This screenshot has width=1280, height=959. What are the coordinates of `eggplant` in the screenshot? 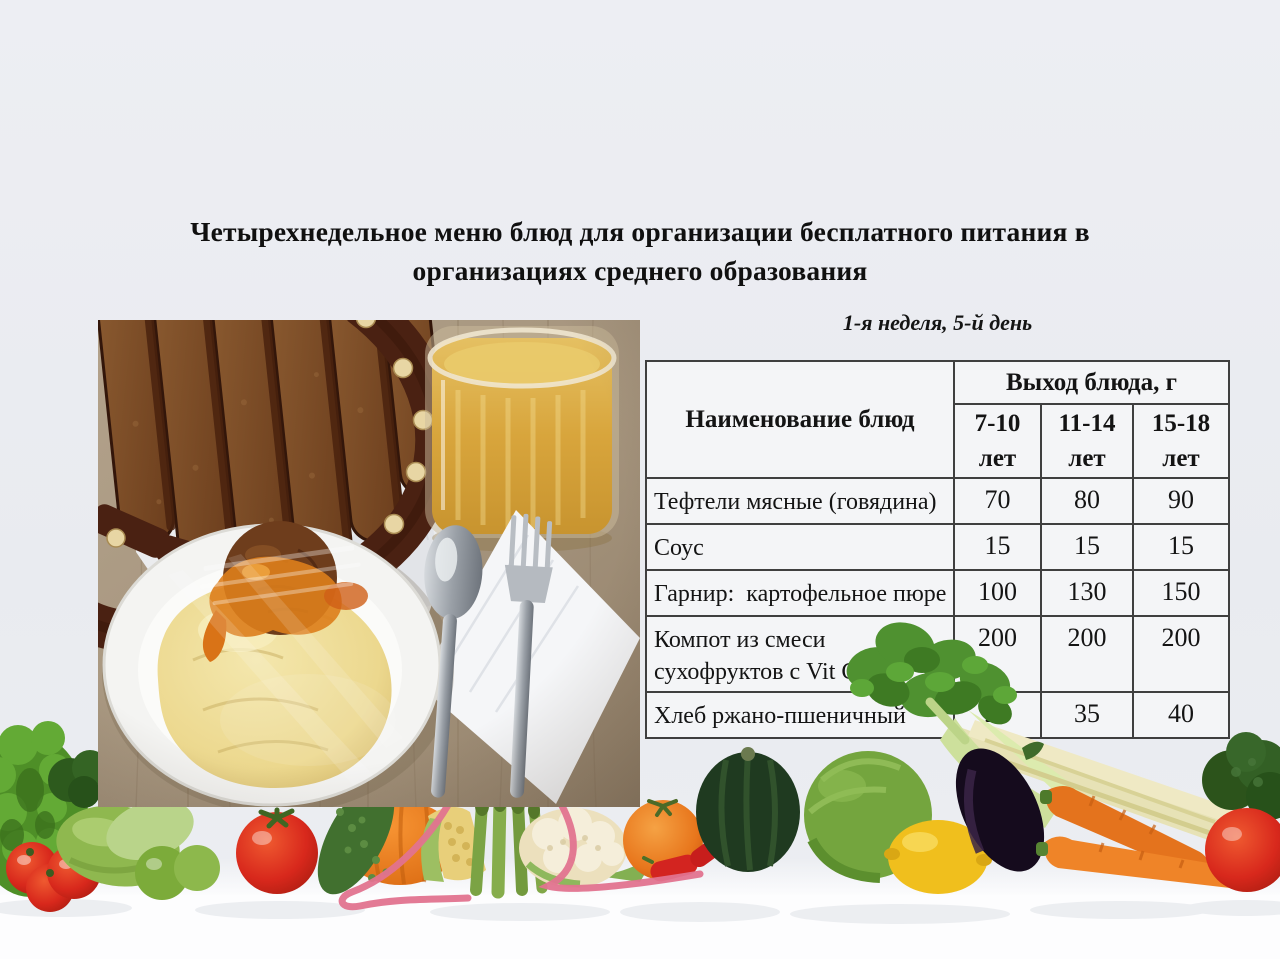 It's located at (1000, 806).